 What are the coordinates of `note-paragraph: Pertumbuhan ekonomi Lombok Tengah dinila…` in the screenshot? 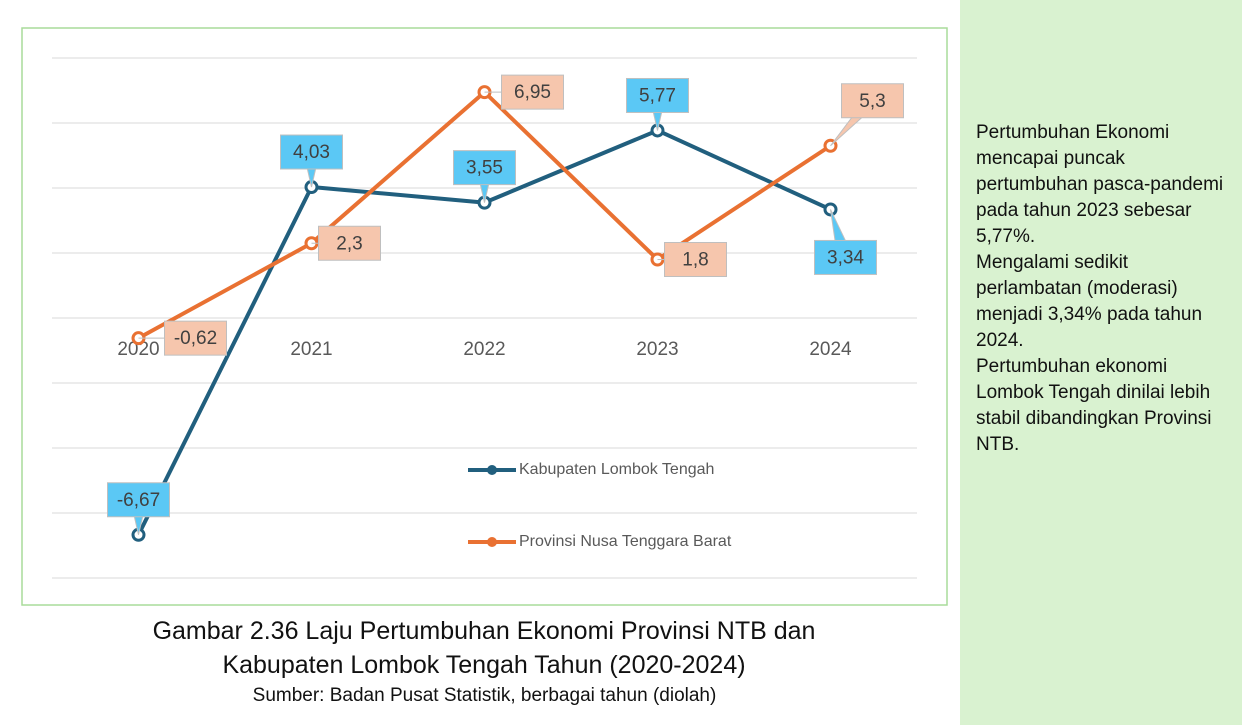 It's located at (1094, 405).